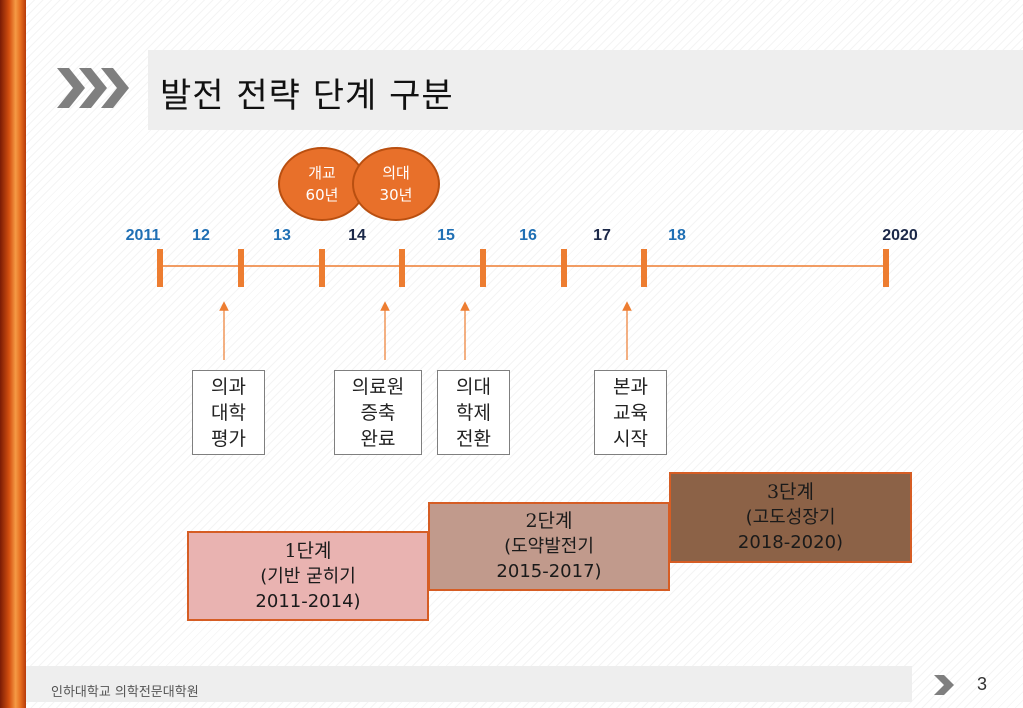 This screenshot has height=708, width=1023. What do you see at coordinates (143, 235) in the screenshot?
I see `year-label-2011: 2011` at bounding box center [143, 235].